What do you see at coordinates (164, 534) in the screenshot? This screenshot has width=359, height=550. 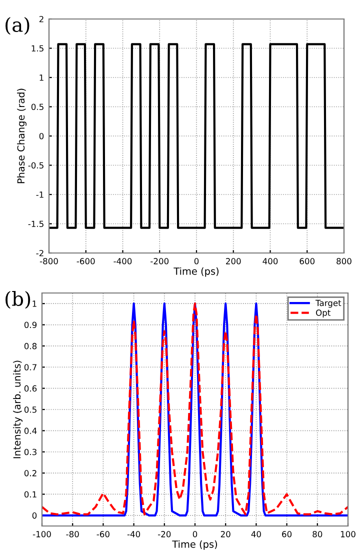 I see `x-tick-label: -20` at bounding box center [164, 534].